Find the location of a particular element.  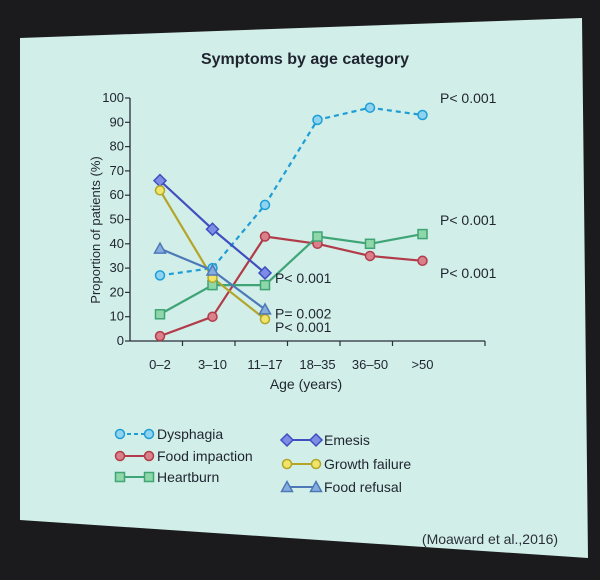

y-tick-label: 100 is located at coordinates (113, 97).